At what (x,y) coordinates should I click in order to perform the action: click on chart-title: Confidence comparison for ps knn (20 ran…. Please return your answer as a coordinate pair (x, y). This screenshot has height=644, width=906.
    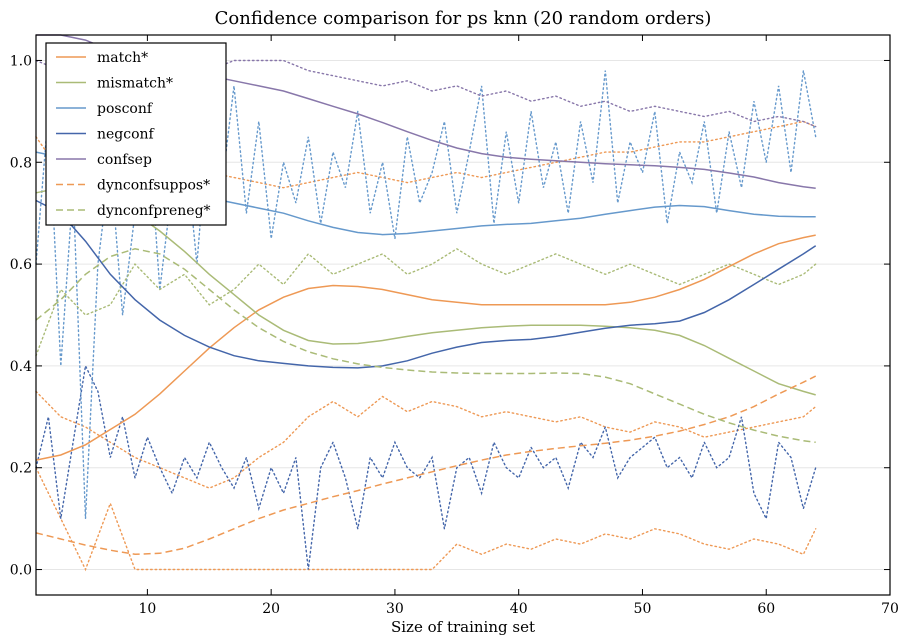
    Looking at the image, I should click on (463, 18).